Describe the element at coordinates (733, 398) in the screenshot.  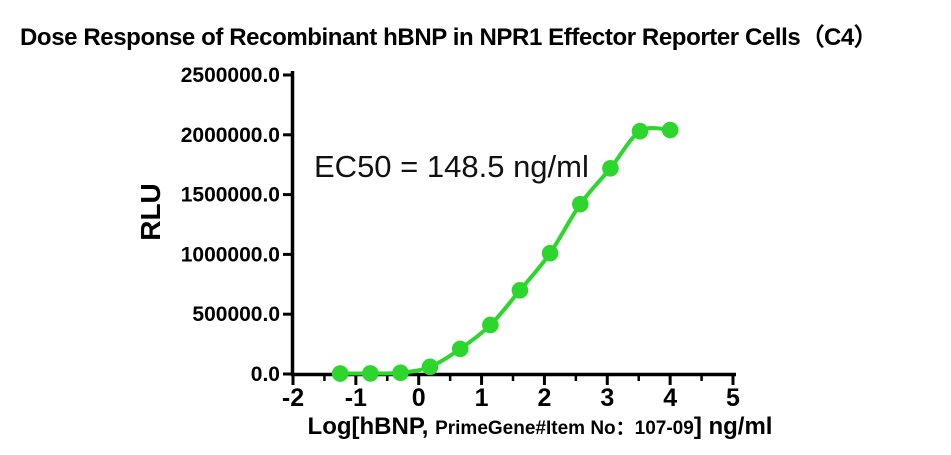
I see `x-tick-label: 5` at that location.